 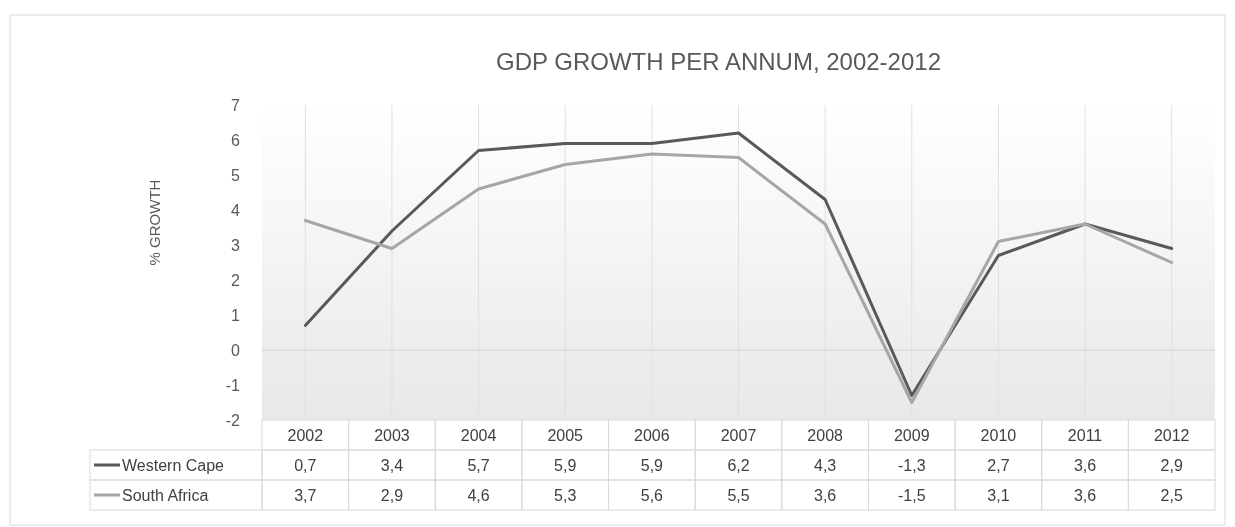 I want to click on x-tick-label: 2005, so click(x=565, y=435).